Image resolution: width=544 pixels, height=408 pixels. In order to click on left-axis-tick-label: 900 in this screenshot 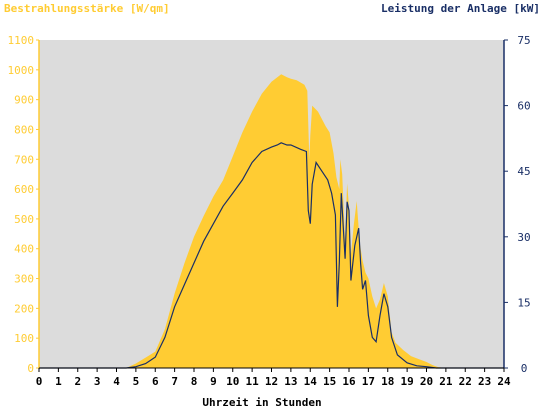, I will do `click(24, 100)`.